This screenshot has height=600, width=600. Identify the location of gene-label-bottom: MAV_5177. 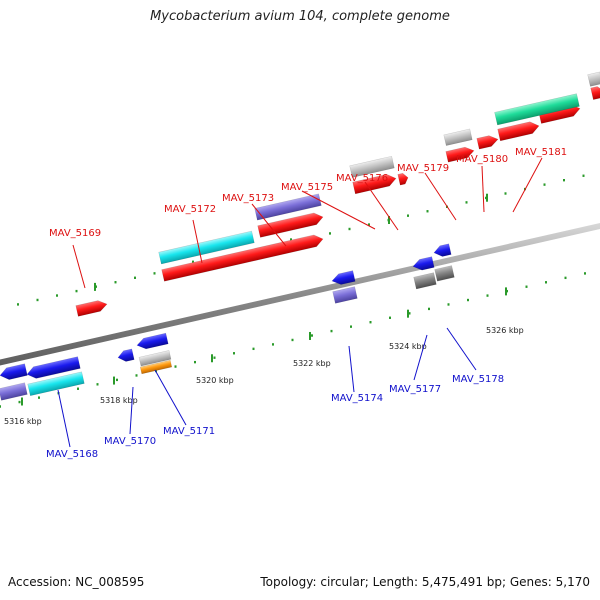
(415, 389).